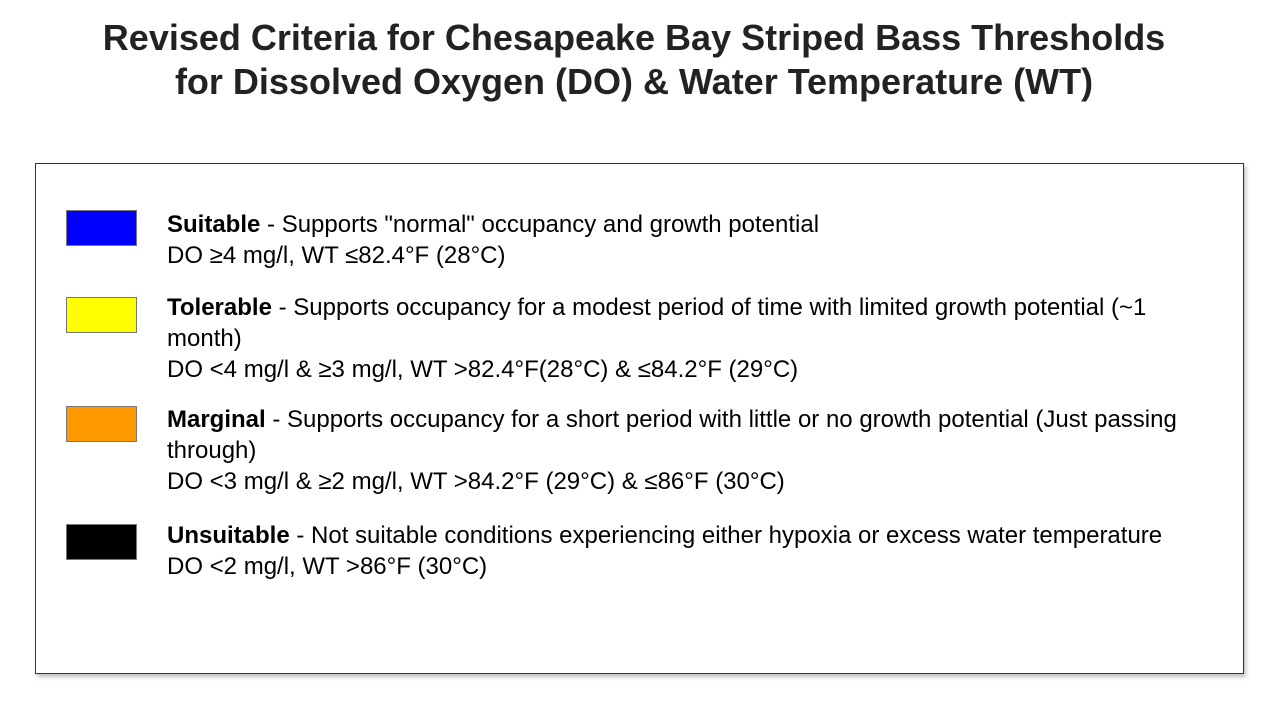 Image resolution: width=1286 pixels, height=716 pixels. I want to click on item-criteria: DO <2 mg/l, WT >86°F (30°C), so click(327, 566).